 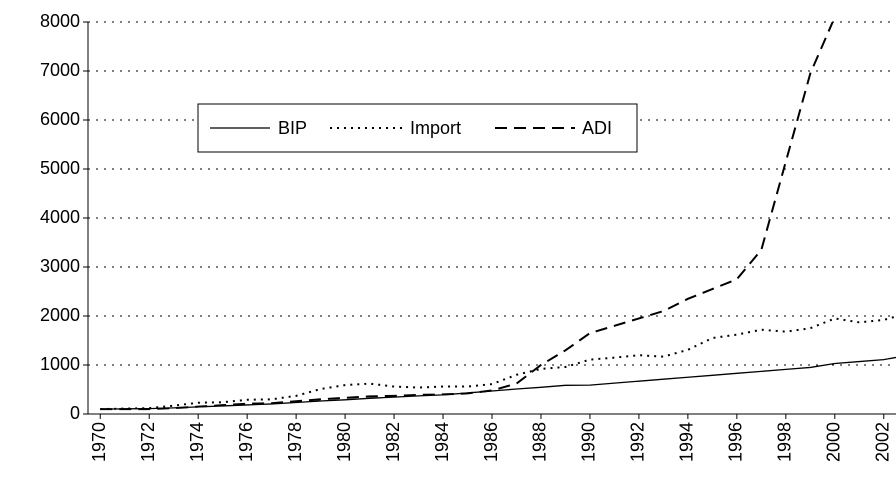 I want to click on x-tick-label: 1976, so click(x=246, y=442).